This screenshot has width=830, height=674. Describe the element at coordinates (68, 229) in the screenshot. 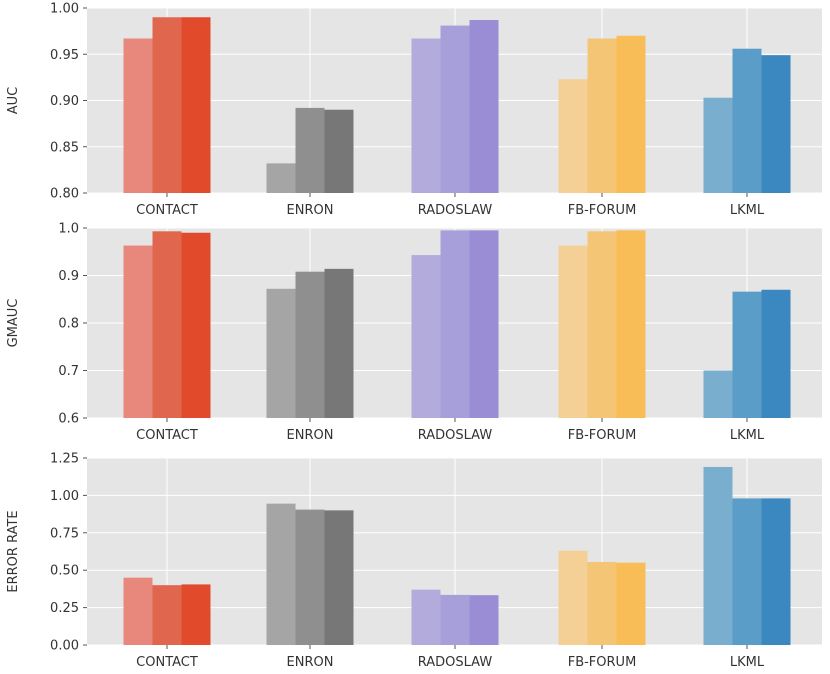

I see `y-tick-label: 1.0` at that location.